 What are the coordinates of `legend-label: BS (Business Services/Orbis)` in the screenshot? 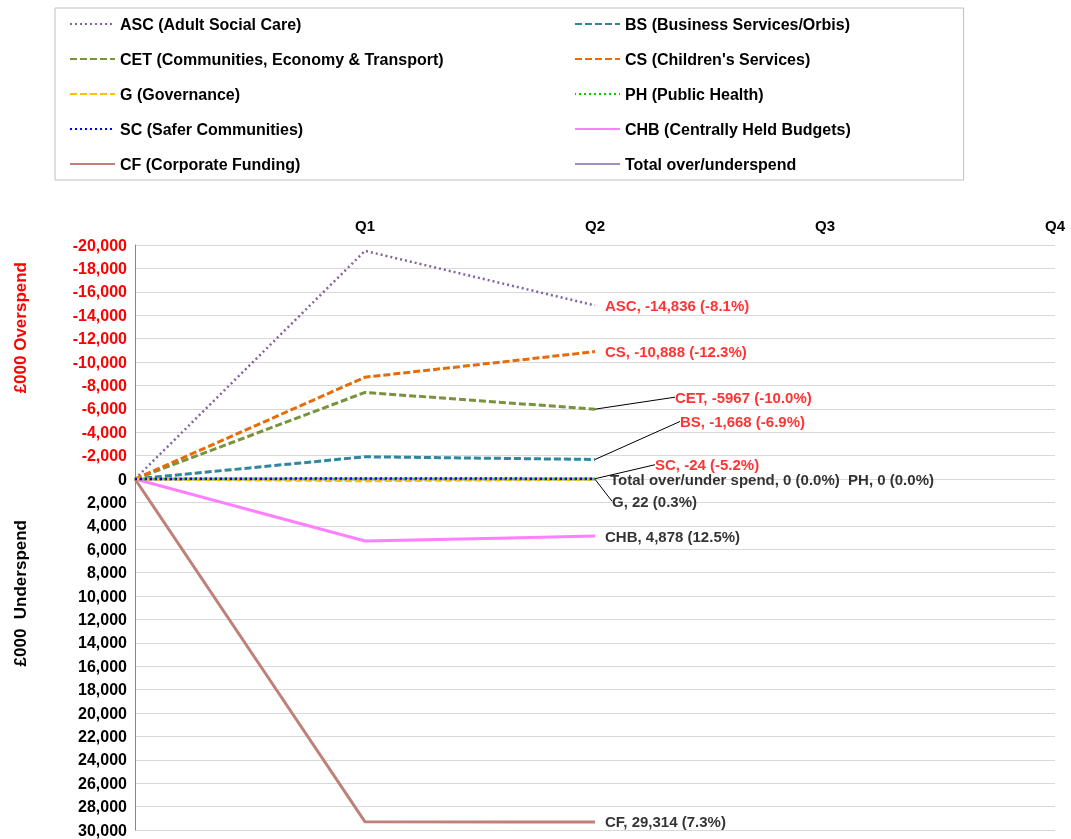 It's located at (737, 24).